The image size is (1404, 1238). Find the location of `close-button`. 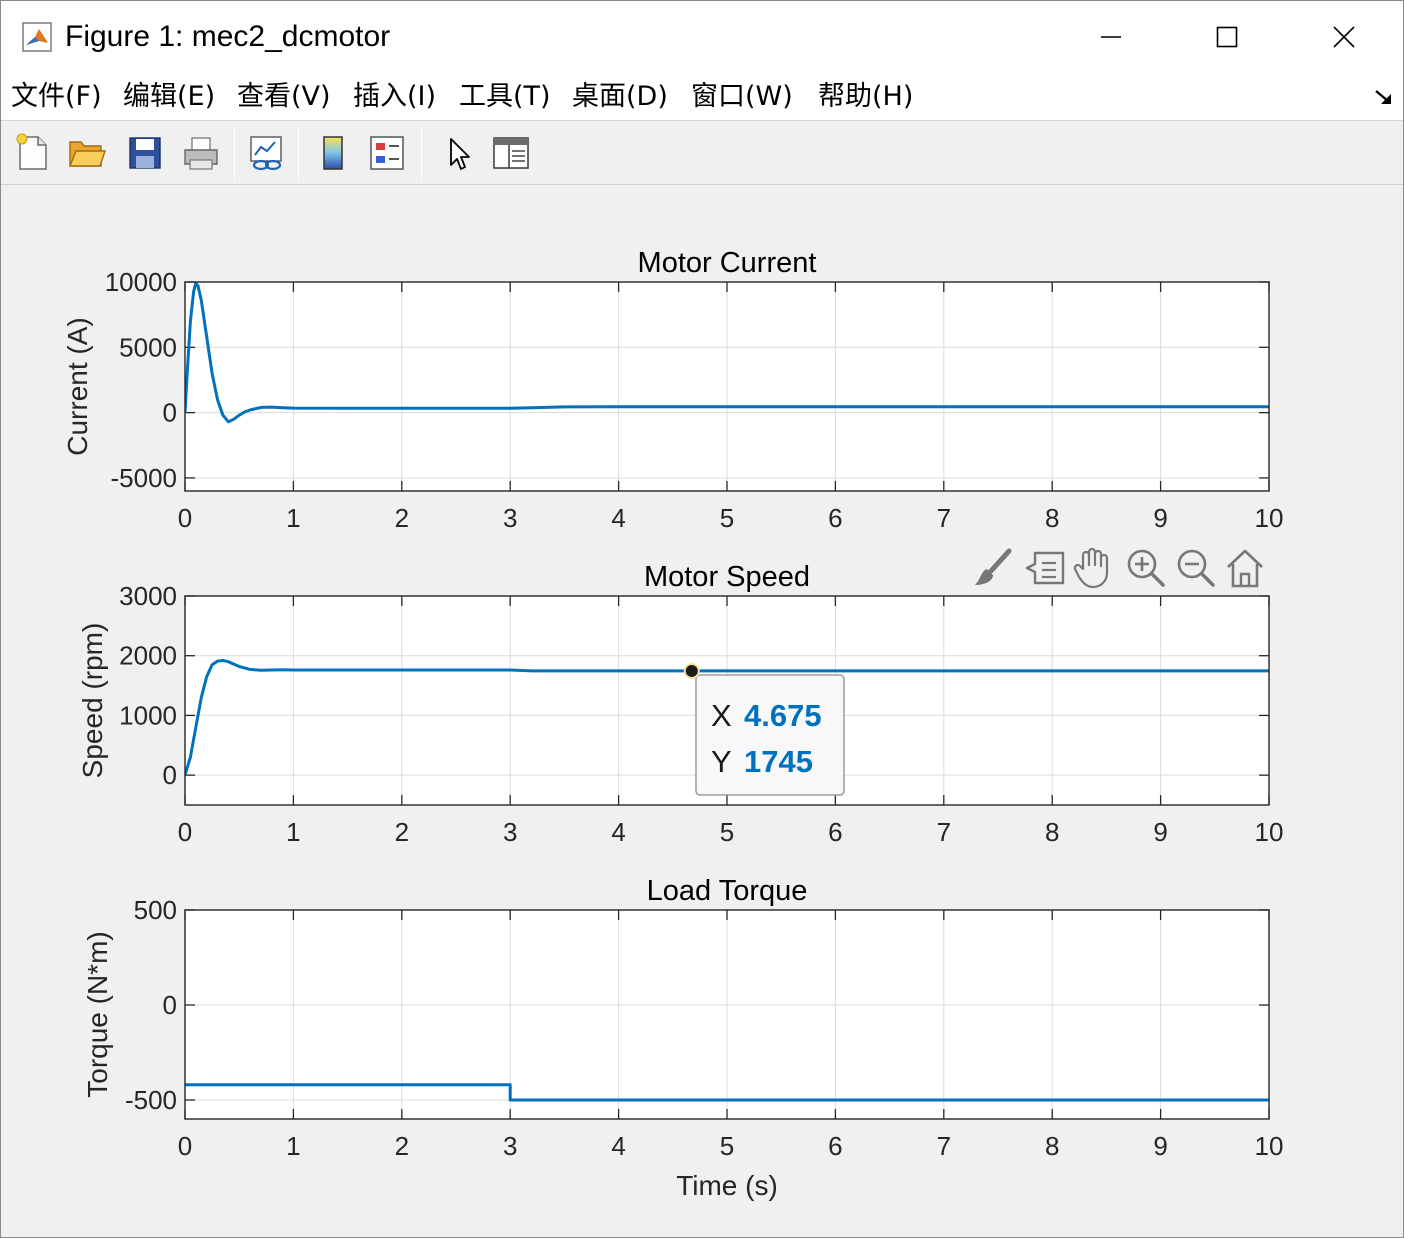

close-button is located at coordinates (1344, 37).